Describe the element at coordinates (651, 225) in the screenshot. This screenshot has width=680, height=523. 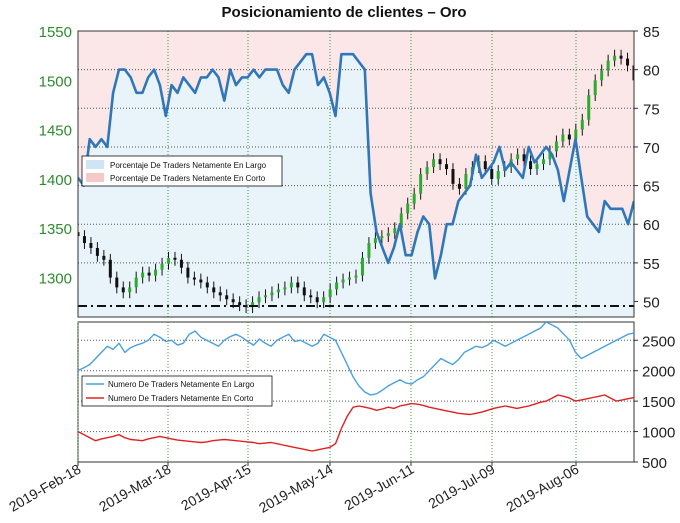
I see `y-tick-right: 60` at that location.